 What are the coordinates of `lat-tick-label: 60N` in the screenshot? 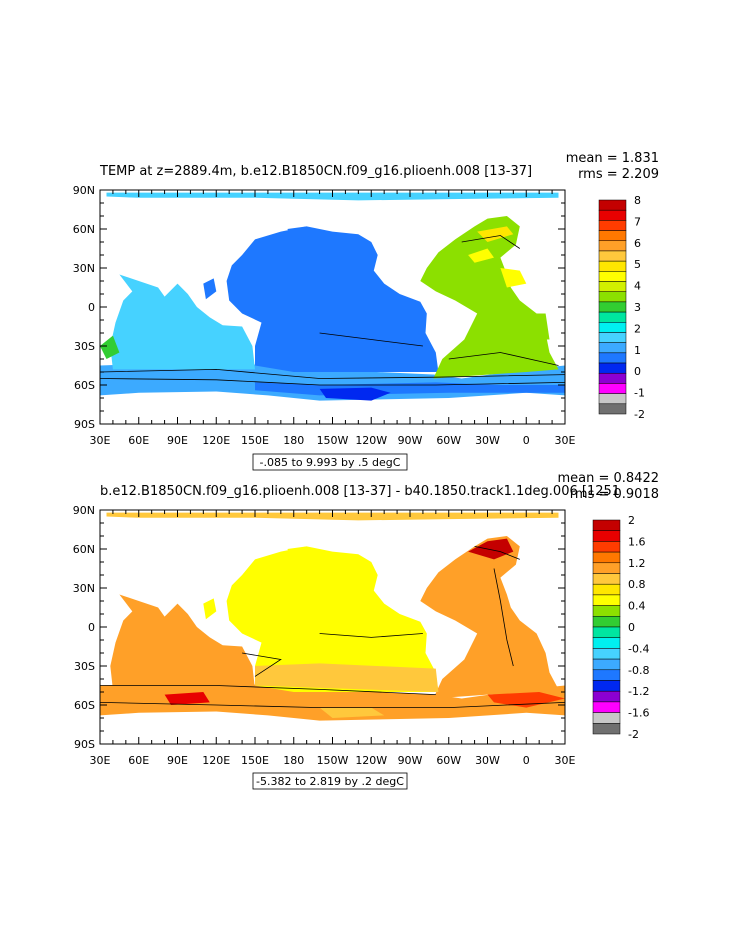 It's located at (84, 229).